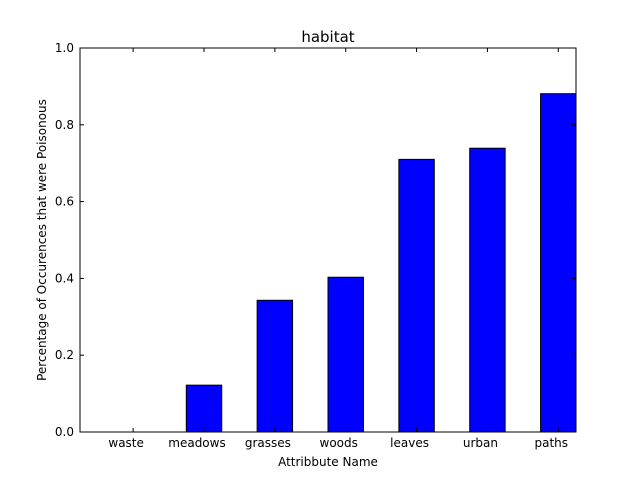 Image resolution: width=640 pixels, height=480 pixels. Describe the element at coordinates (64, 48) in the screenshot. I see `y-tick-label: 1.0` at that location.